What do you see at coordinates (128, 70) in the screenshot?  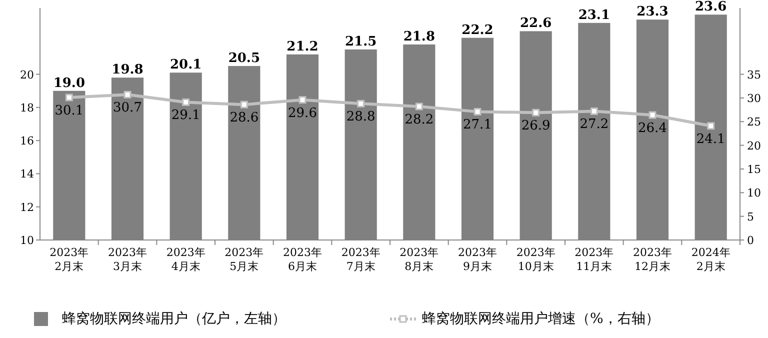 I see `data-label: 19.8` at bounding box center [128, 70].